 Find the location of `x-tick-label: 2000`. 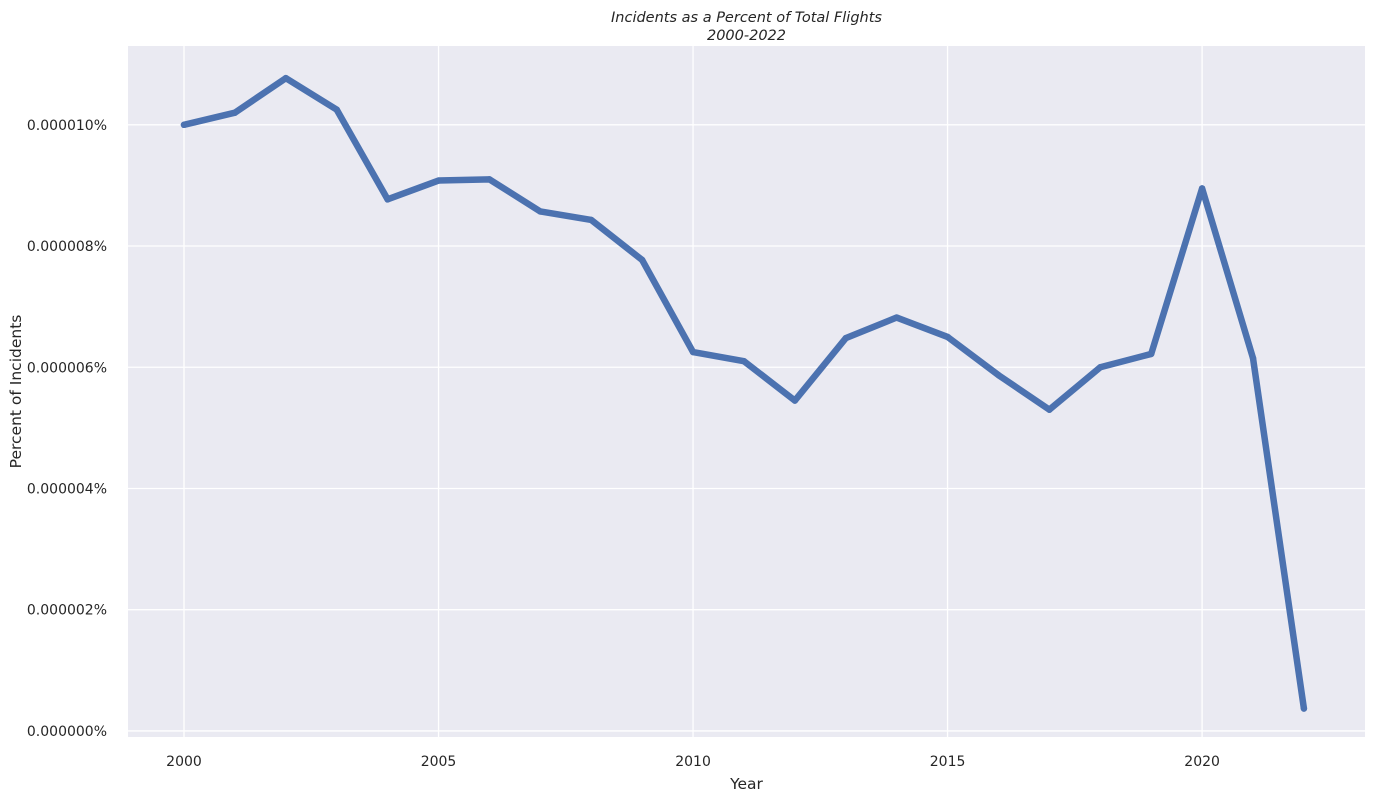

x-tick-label: 2000 is located at coordinates (184, 762).